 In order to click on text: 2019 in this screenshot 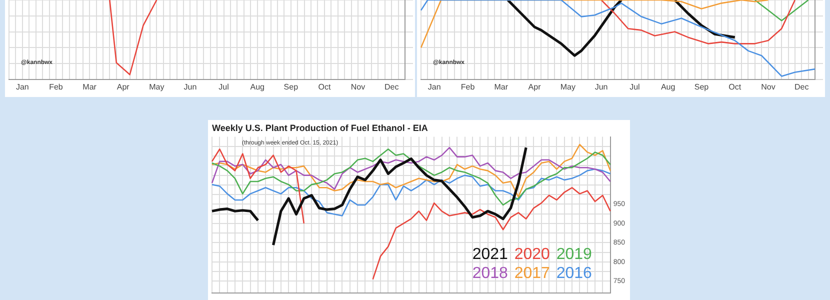, I will do `click(574, 255)`.